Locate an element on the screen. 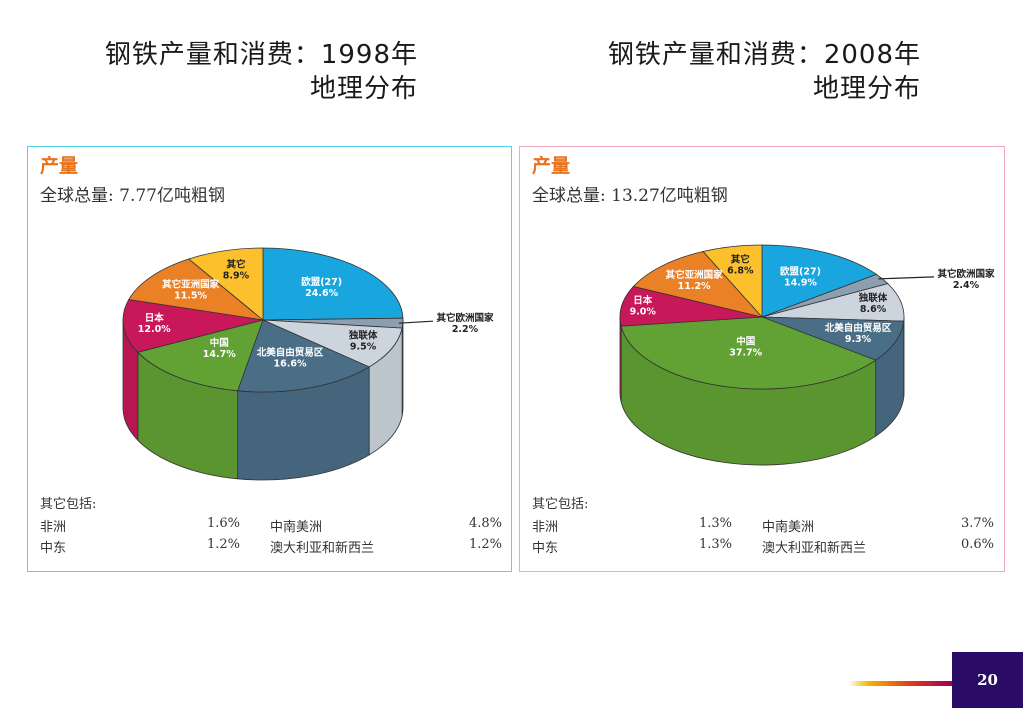 The width and height of the screenshot is (1023, 708). slice-value-label: 37.7% is located at coordinates (745, 352).